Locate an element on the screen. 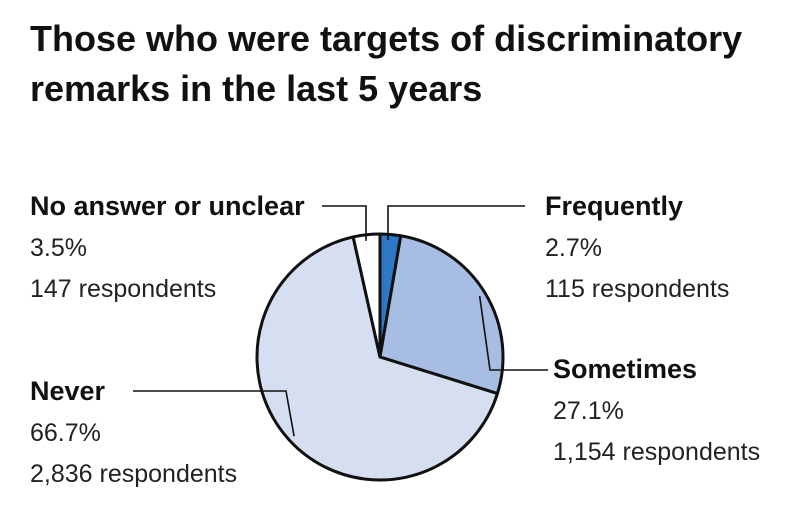 Image resolution: width=800 pixels, height=522 pixels. slice-label-percent-frequently: 2.7% is located at coordinates (573, 248).